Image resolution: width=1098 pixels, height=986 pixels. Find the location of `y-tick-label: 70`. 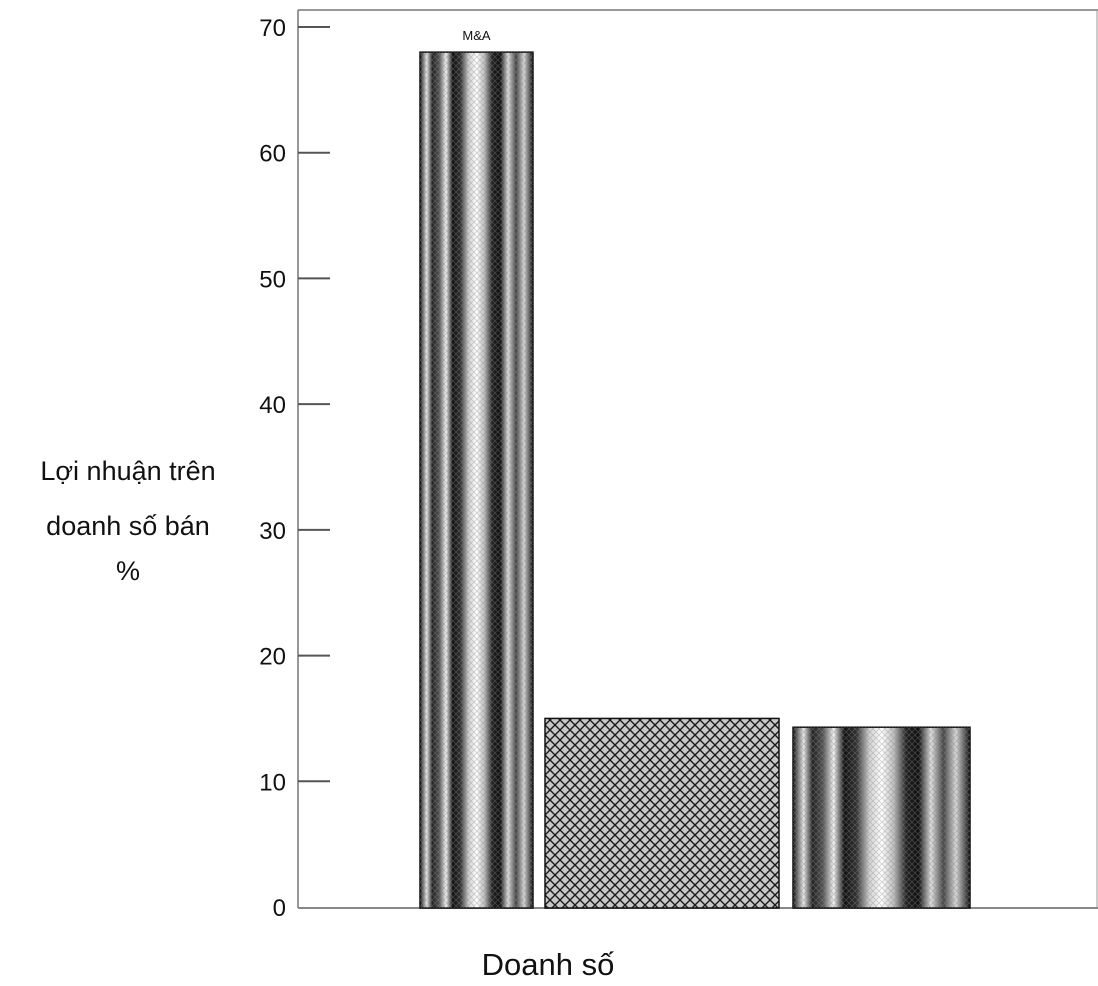

y-tick-label: 70 is located at coordinates (272, 28).